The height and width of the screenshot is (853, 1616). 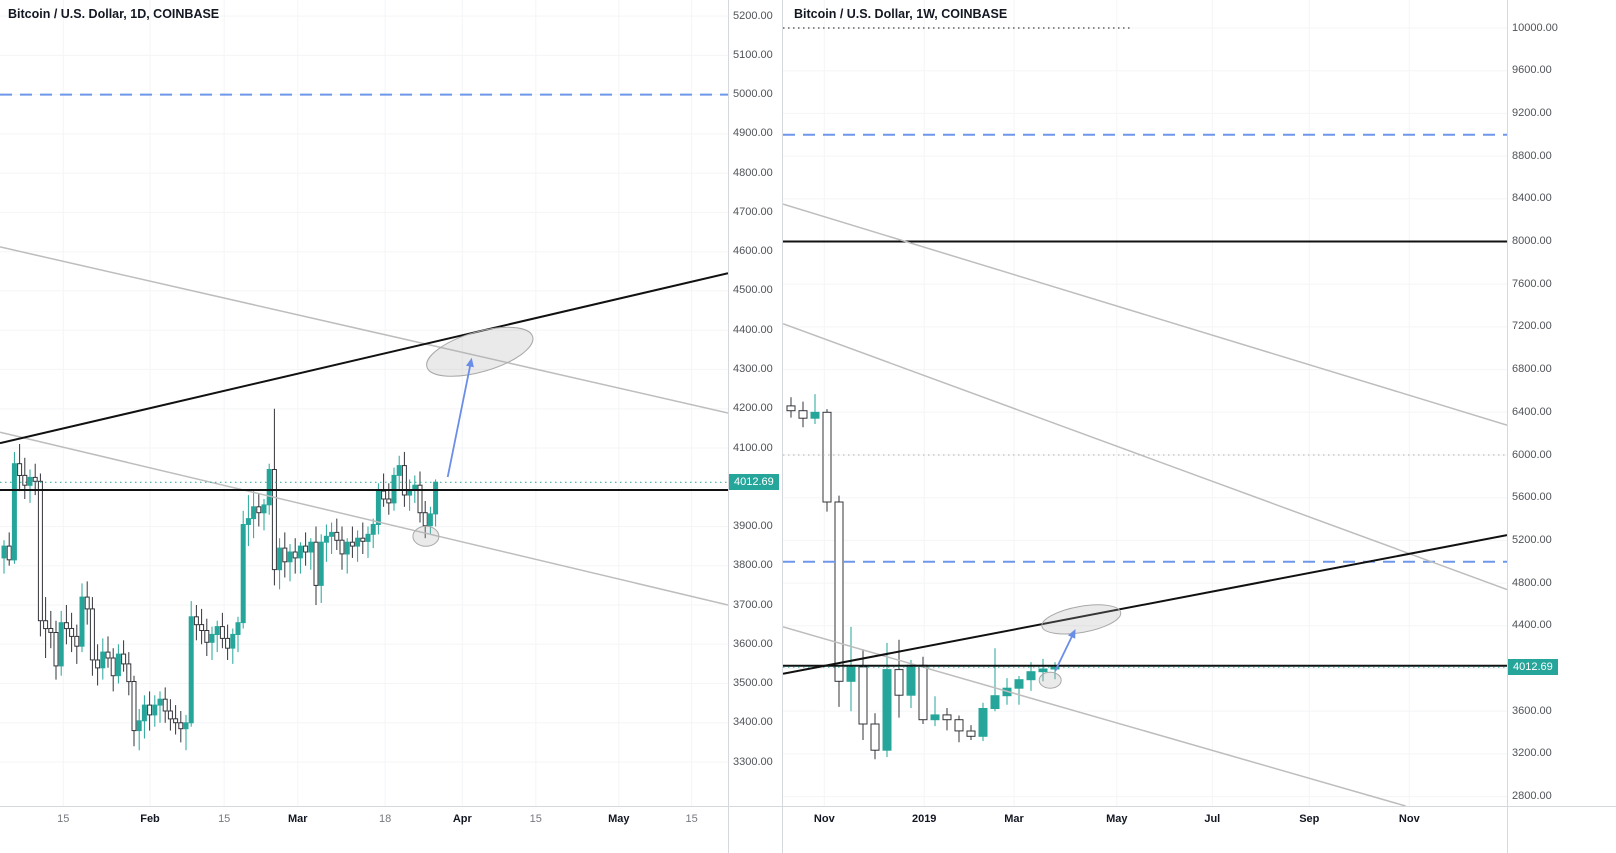 I want to click on price-axis-label: 3700.00, so click(x=753, y=604).